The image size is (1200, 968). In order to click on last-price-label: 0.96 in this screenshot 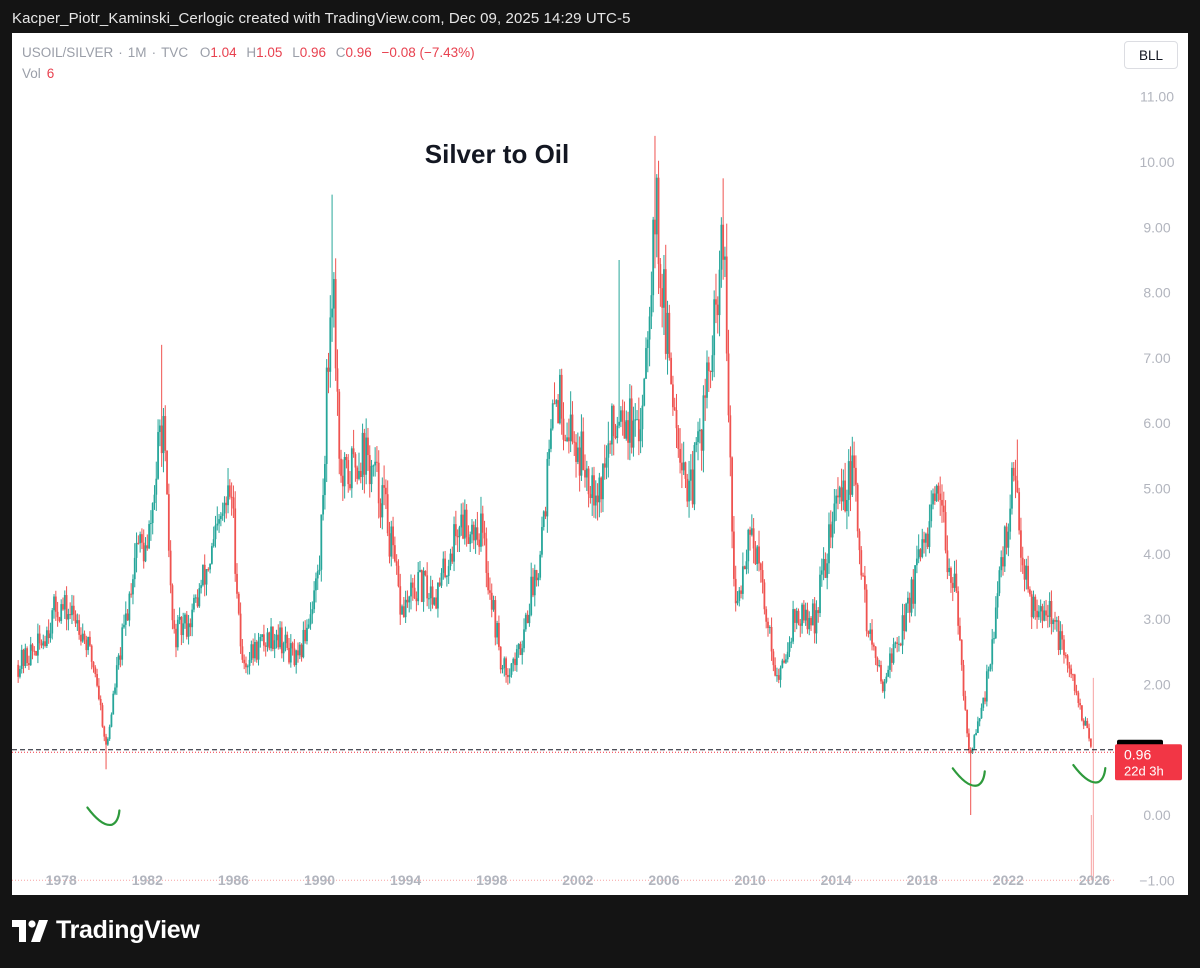, I will do `click(1137, 754)`.